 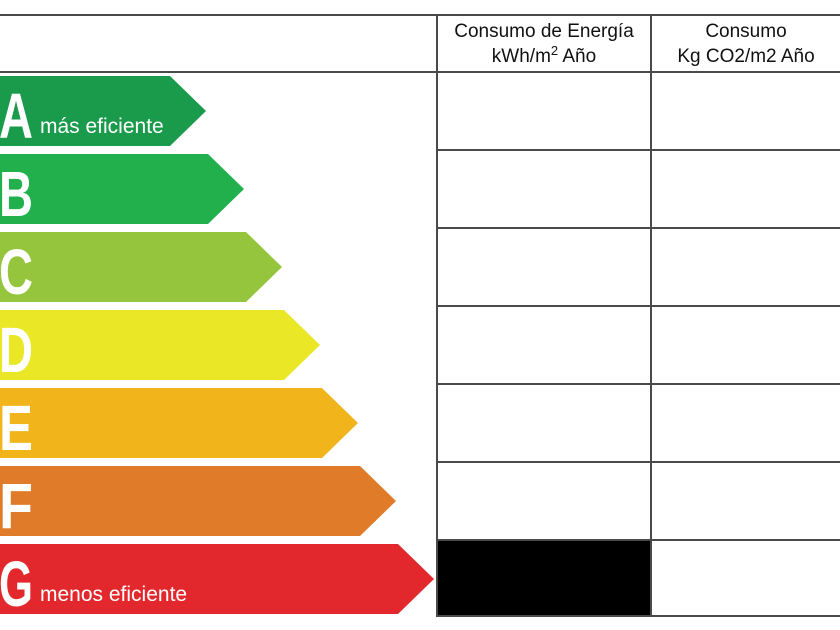 I want to click on grid-line-header, so click(x=420, y=72).